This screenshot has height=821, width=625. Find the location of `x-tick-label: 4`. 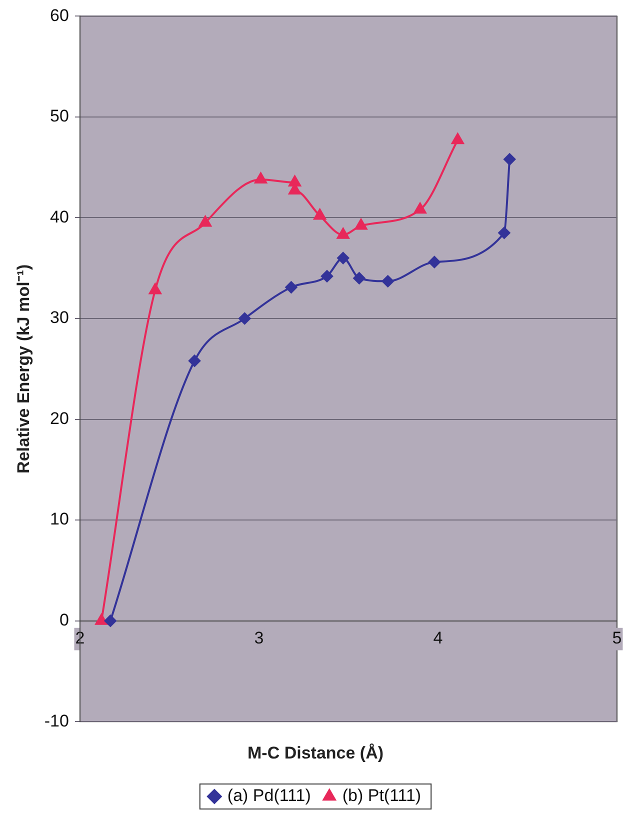

x-tick-label: 4 is located at coordinates (438, 638).